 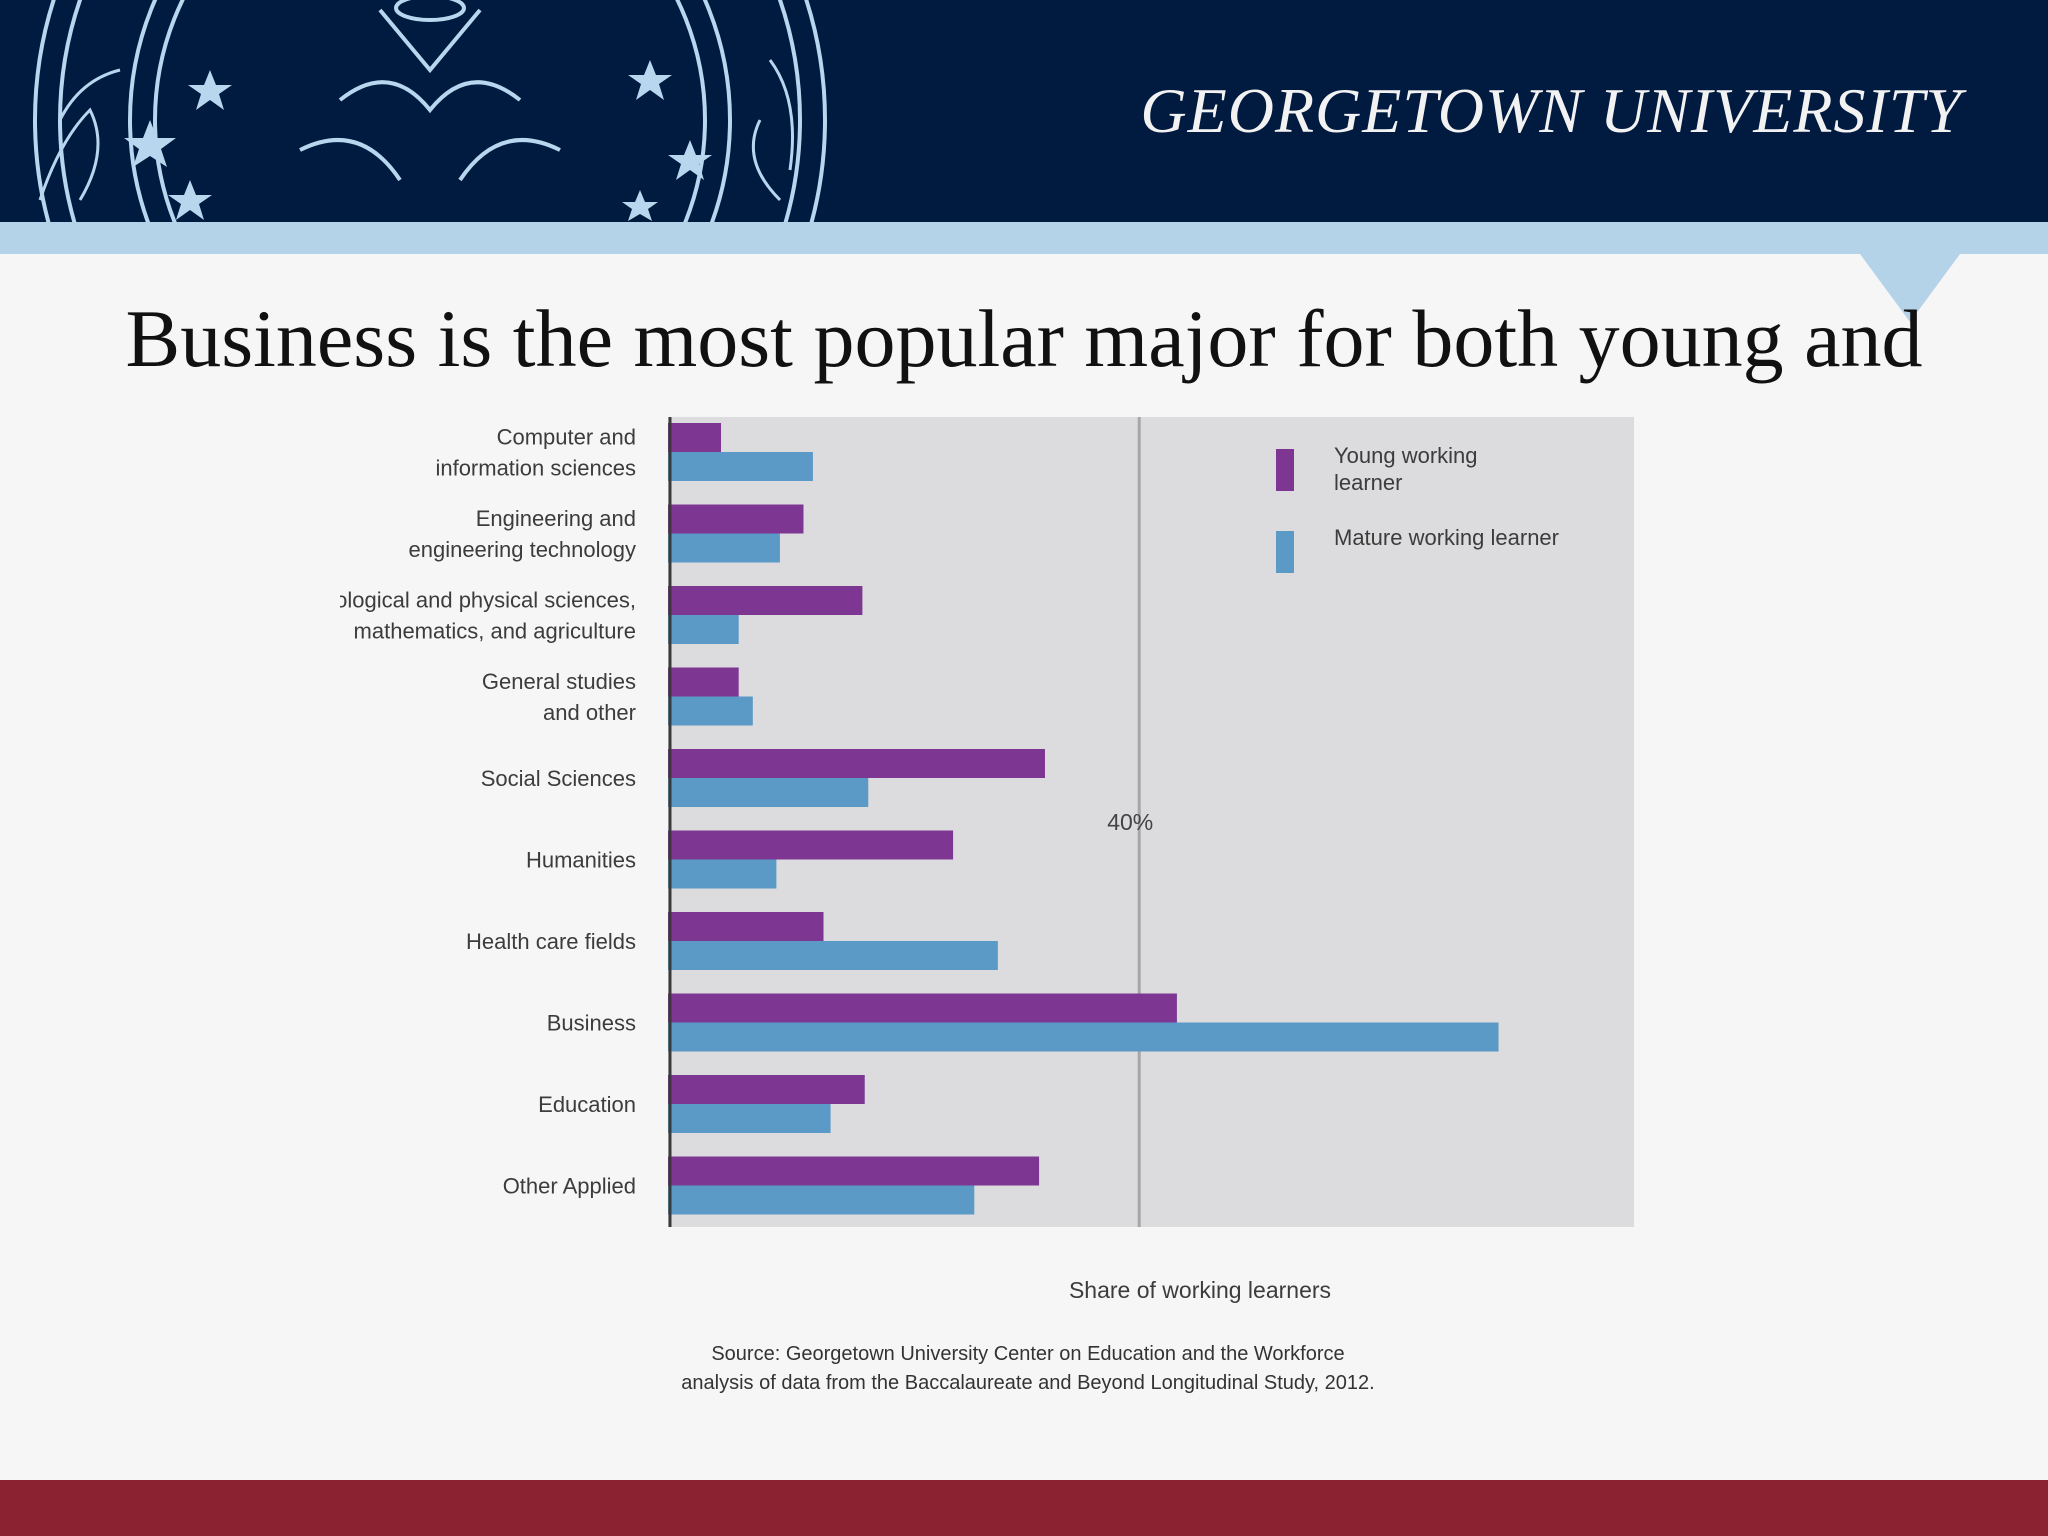 I want to click on category-label: engineering technology, so click(x=522, y=549).